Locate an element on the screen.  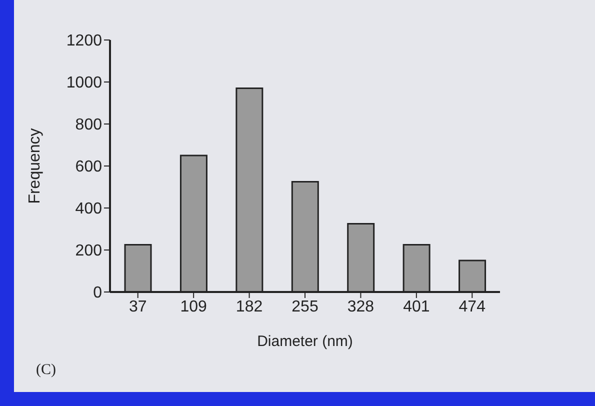
y-tick-label: 600 is located at coordinates (88, 167).